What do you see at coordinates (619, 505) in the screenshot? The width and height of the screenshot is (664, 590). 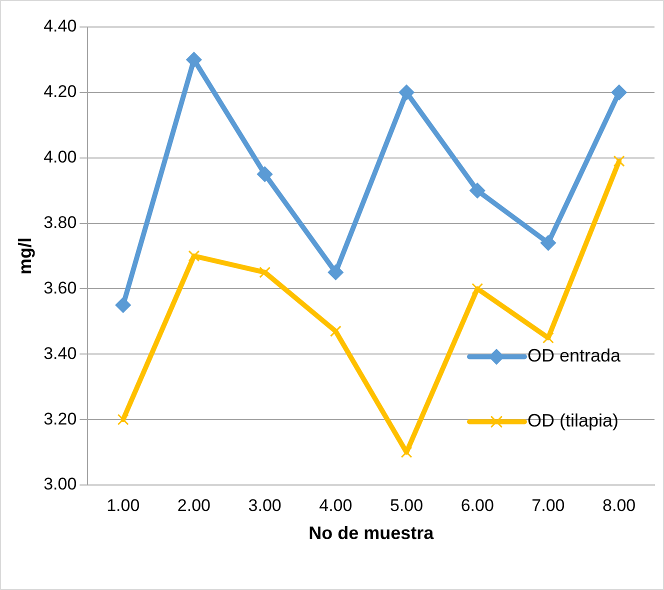 I see `x-tick-label: 8.00` at bounding box center [619, 505].